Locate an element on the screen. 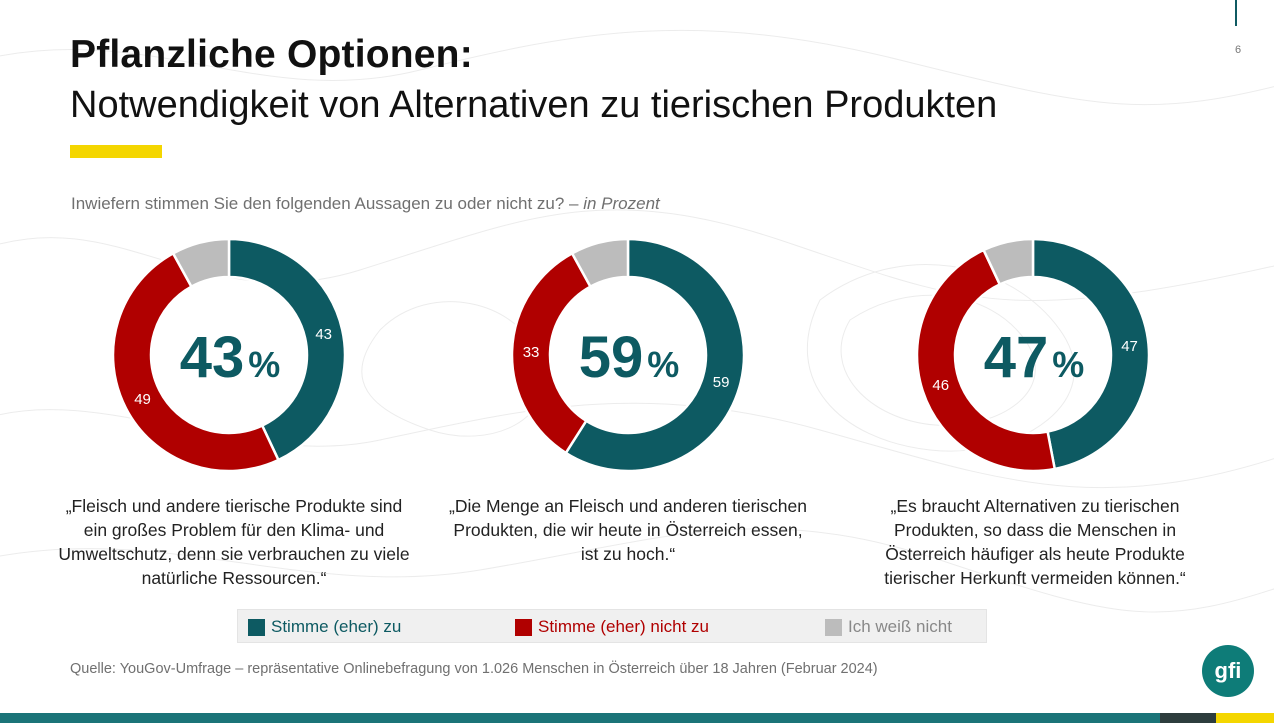 This screenshot has height=723, width=1274. chart-2-value-label-disagree: 33 is located at coordinates (531, 352).